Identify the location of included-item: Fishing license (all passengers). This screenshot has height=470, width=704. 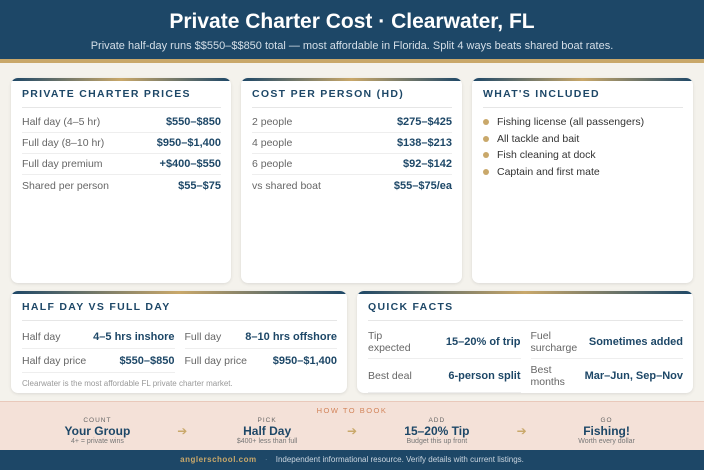
(583, 122).